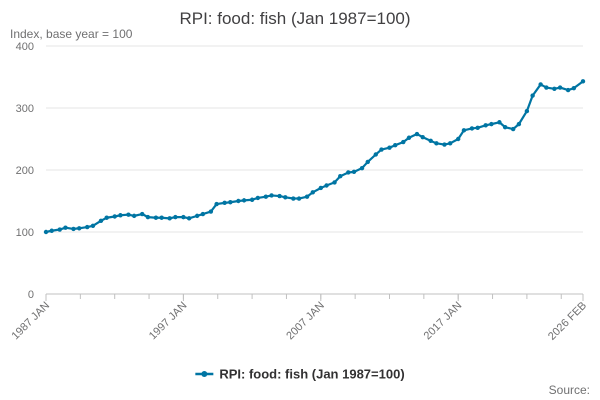  What do you see at coordinates (443, 321) in the screenshot?
I see `x-tick-label: 2017 JAN` at bounding box center [443, 321].